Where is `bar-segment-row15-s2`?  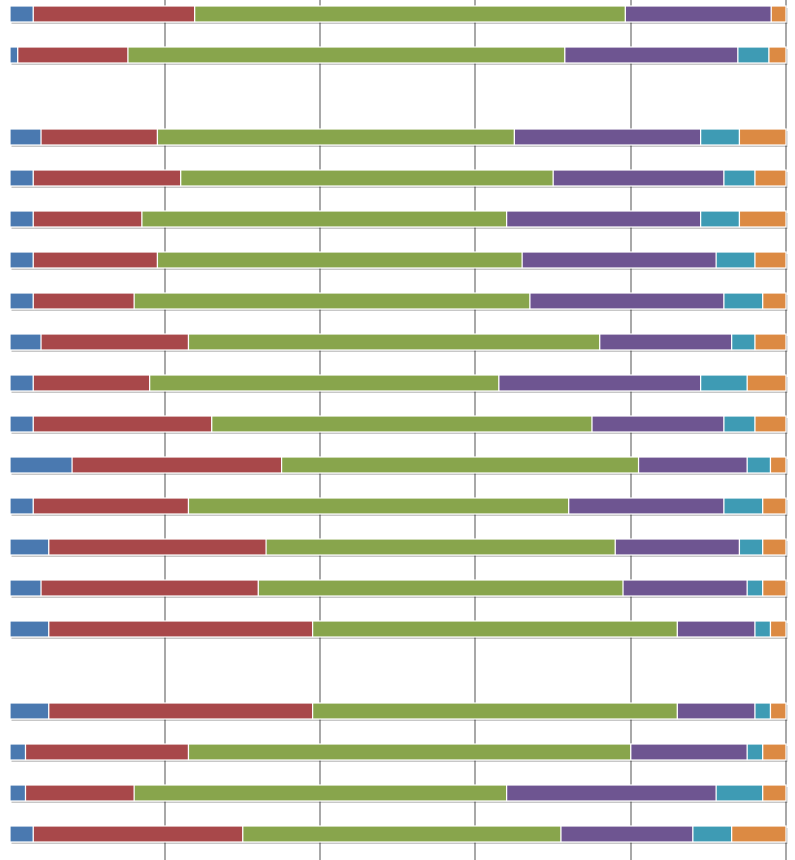
bar-segment-row15-s2 is located at coordinates (149, 588).